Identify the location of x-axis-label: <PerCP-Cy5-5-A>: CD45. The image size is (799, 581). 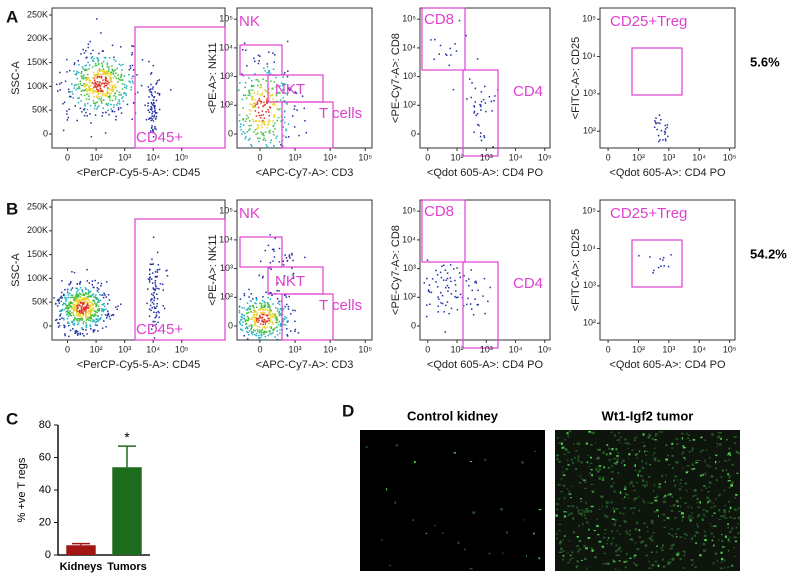
(139, 173).